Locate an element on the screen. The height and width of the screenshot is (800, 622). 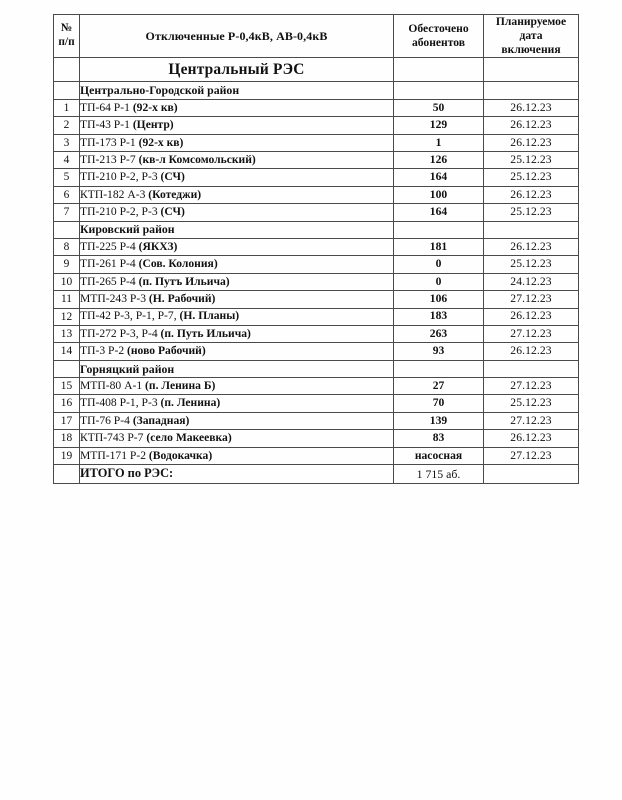
total-value: 1 715 аб. is located at coordinates (438, 474).